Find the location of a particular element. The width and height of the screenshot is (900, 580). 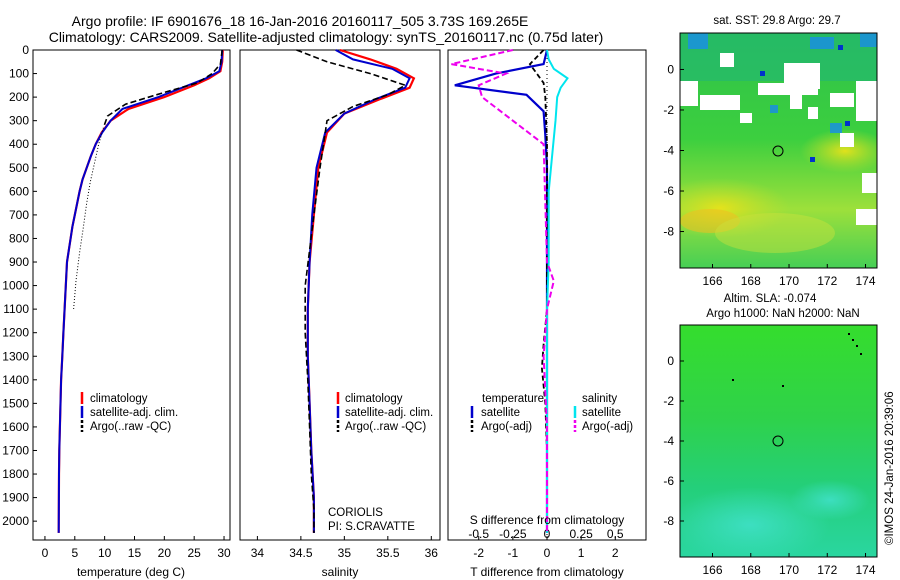

sla-map-image is located at coordinates (778, 441).